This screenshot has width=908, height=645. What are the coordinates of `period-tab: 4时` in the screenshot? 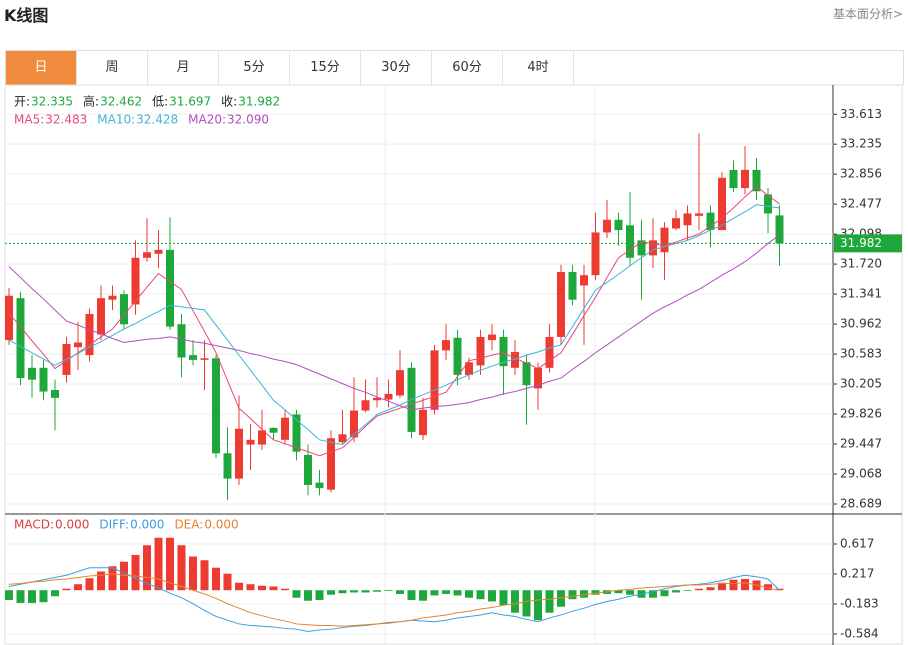 It's located at (538, 68).